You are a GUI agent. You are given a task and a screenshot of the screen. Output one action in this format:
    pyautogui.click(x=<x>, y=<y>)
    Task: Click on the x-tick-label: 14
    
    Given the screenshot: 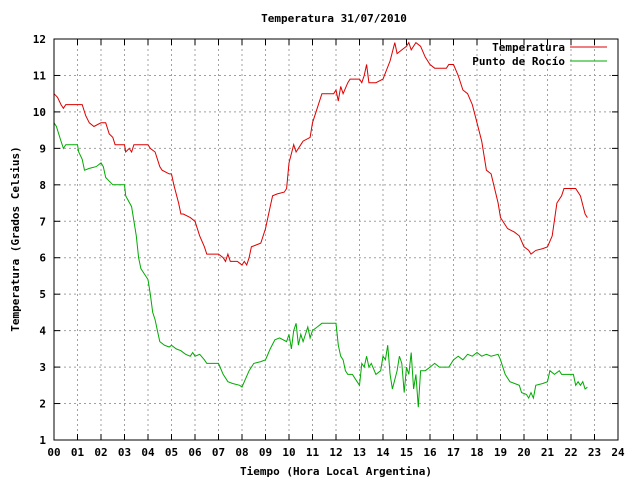 What is the action you would take?
    pyautogui.click(x=383, y=452)
    